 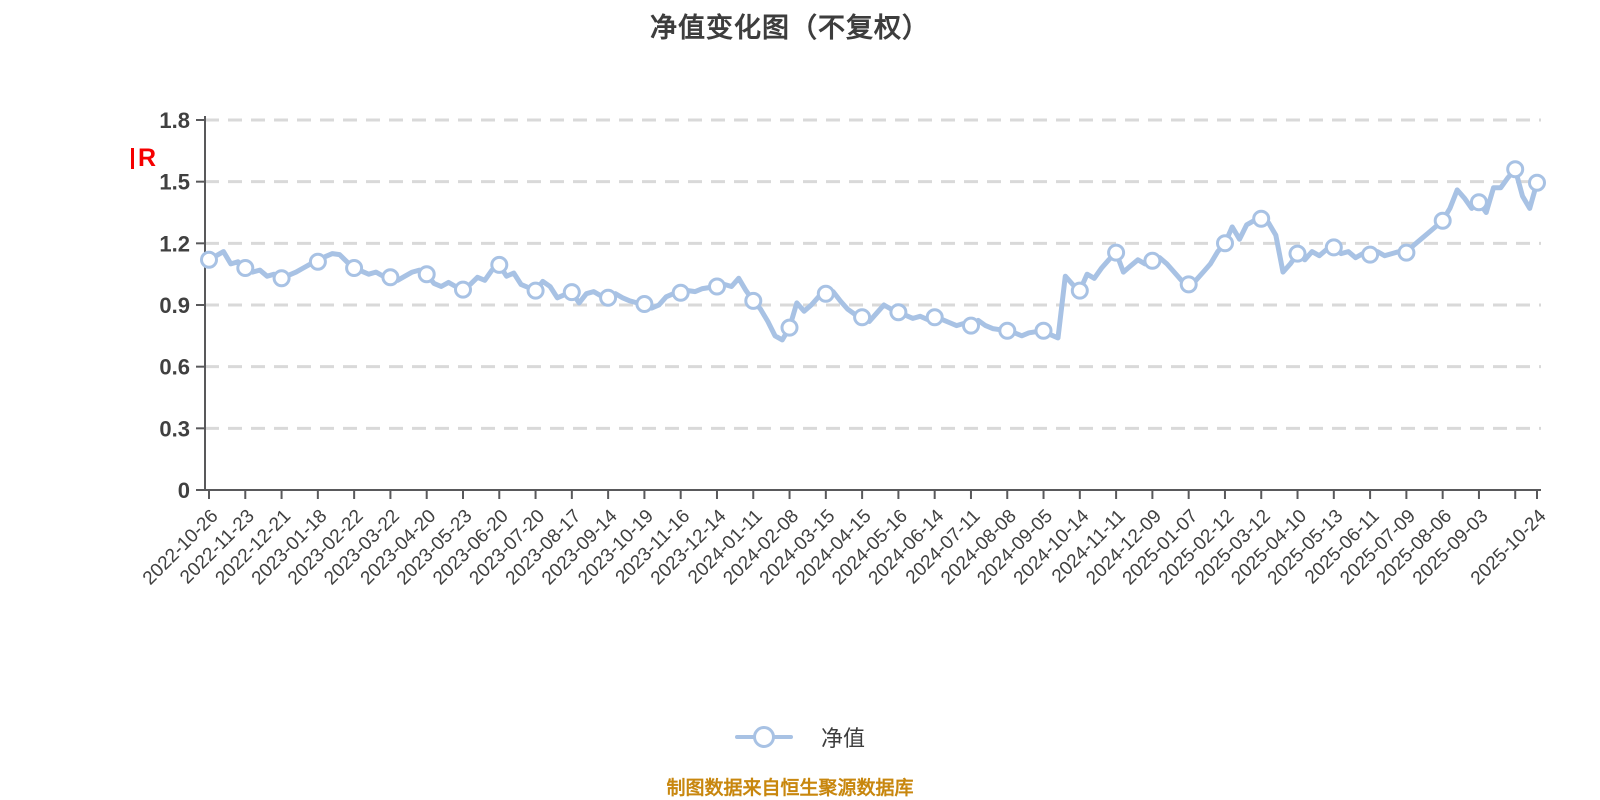 What do you see at coordinates (174, 428) in the screenshot?
I see `y-axis-label: 0.3` at bounding box center [174, 428].